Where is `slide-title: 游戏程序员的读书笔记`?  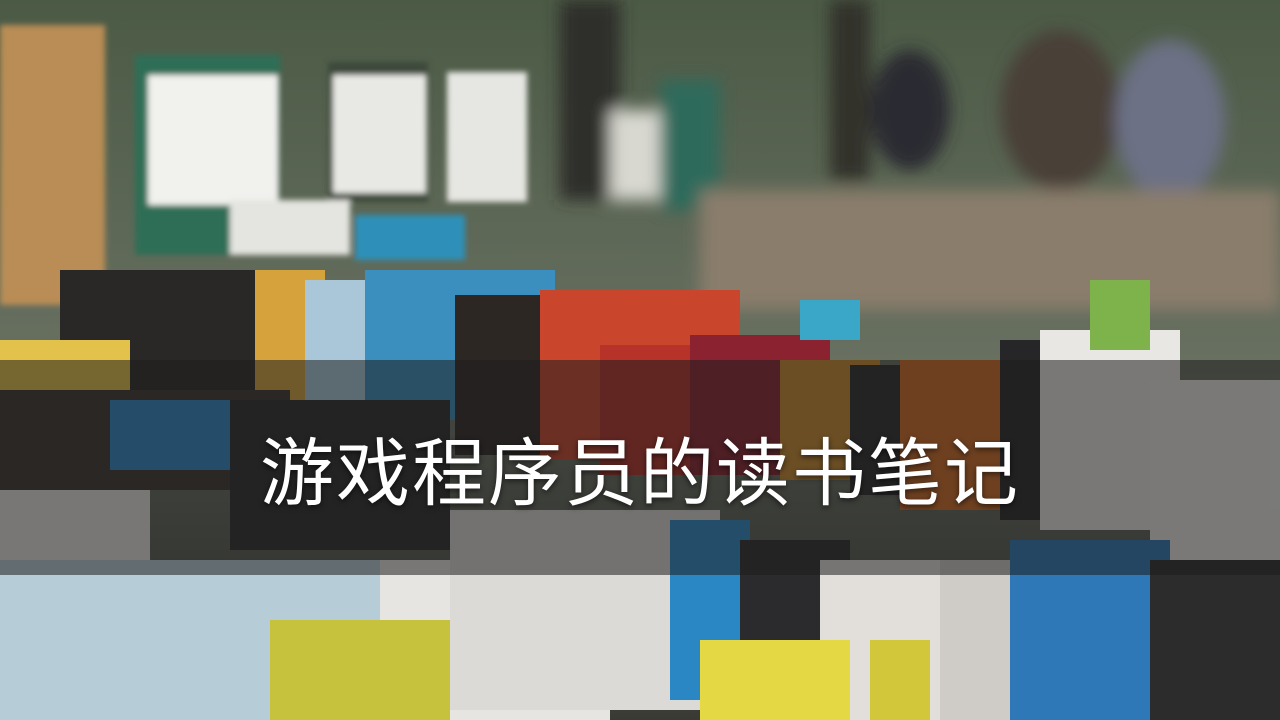
slide-title: 游戏程序员的读书笔记 is located at coordinates (640, 474).